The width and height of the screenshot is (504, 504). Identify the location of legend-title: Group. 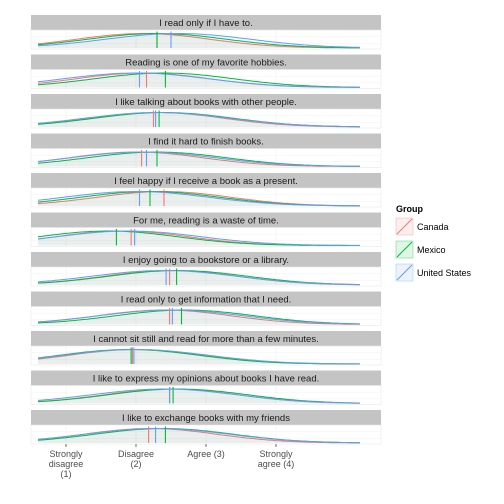
(409, 209).